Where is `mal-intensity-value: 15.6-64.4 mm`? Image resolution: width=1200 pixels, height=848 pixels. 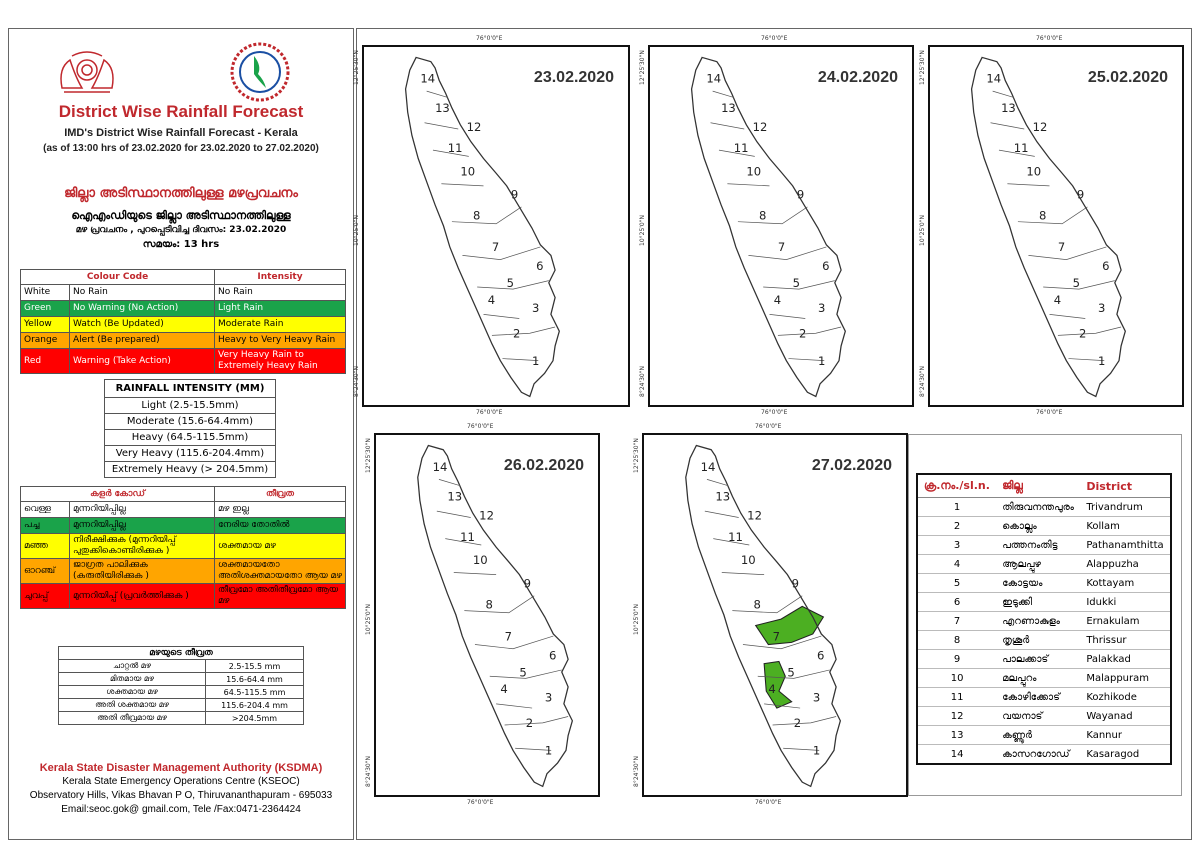
mal-intensity-value: 15.6-64.4 mm is located at coordinates (254, 679).